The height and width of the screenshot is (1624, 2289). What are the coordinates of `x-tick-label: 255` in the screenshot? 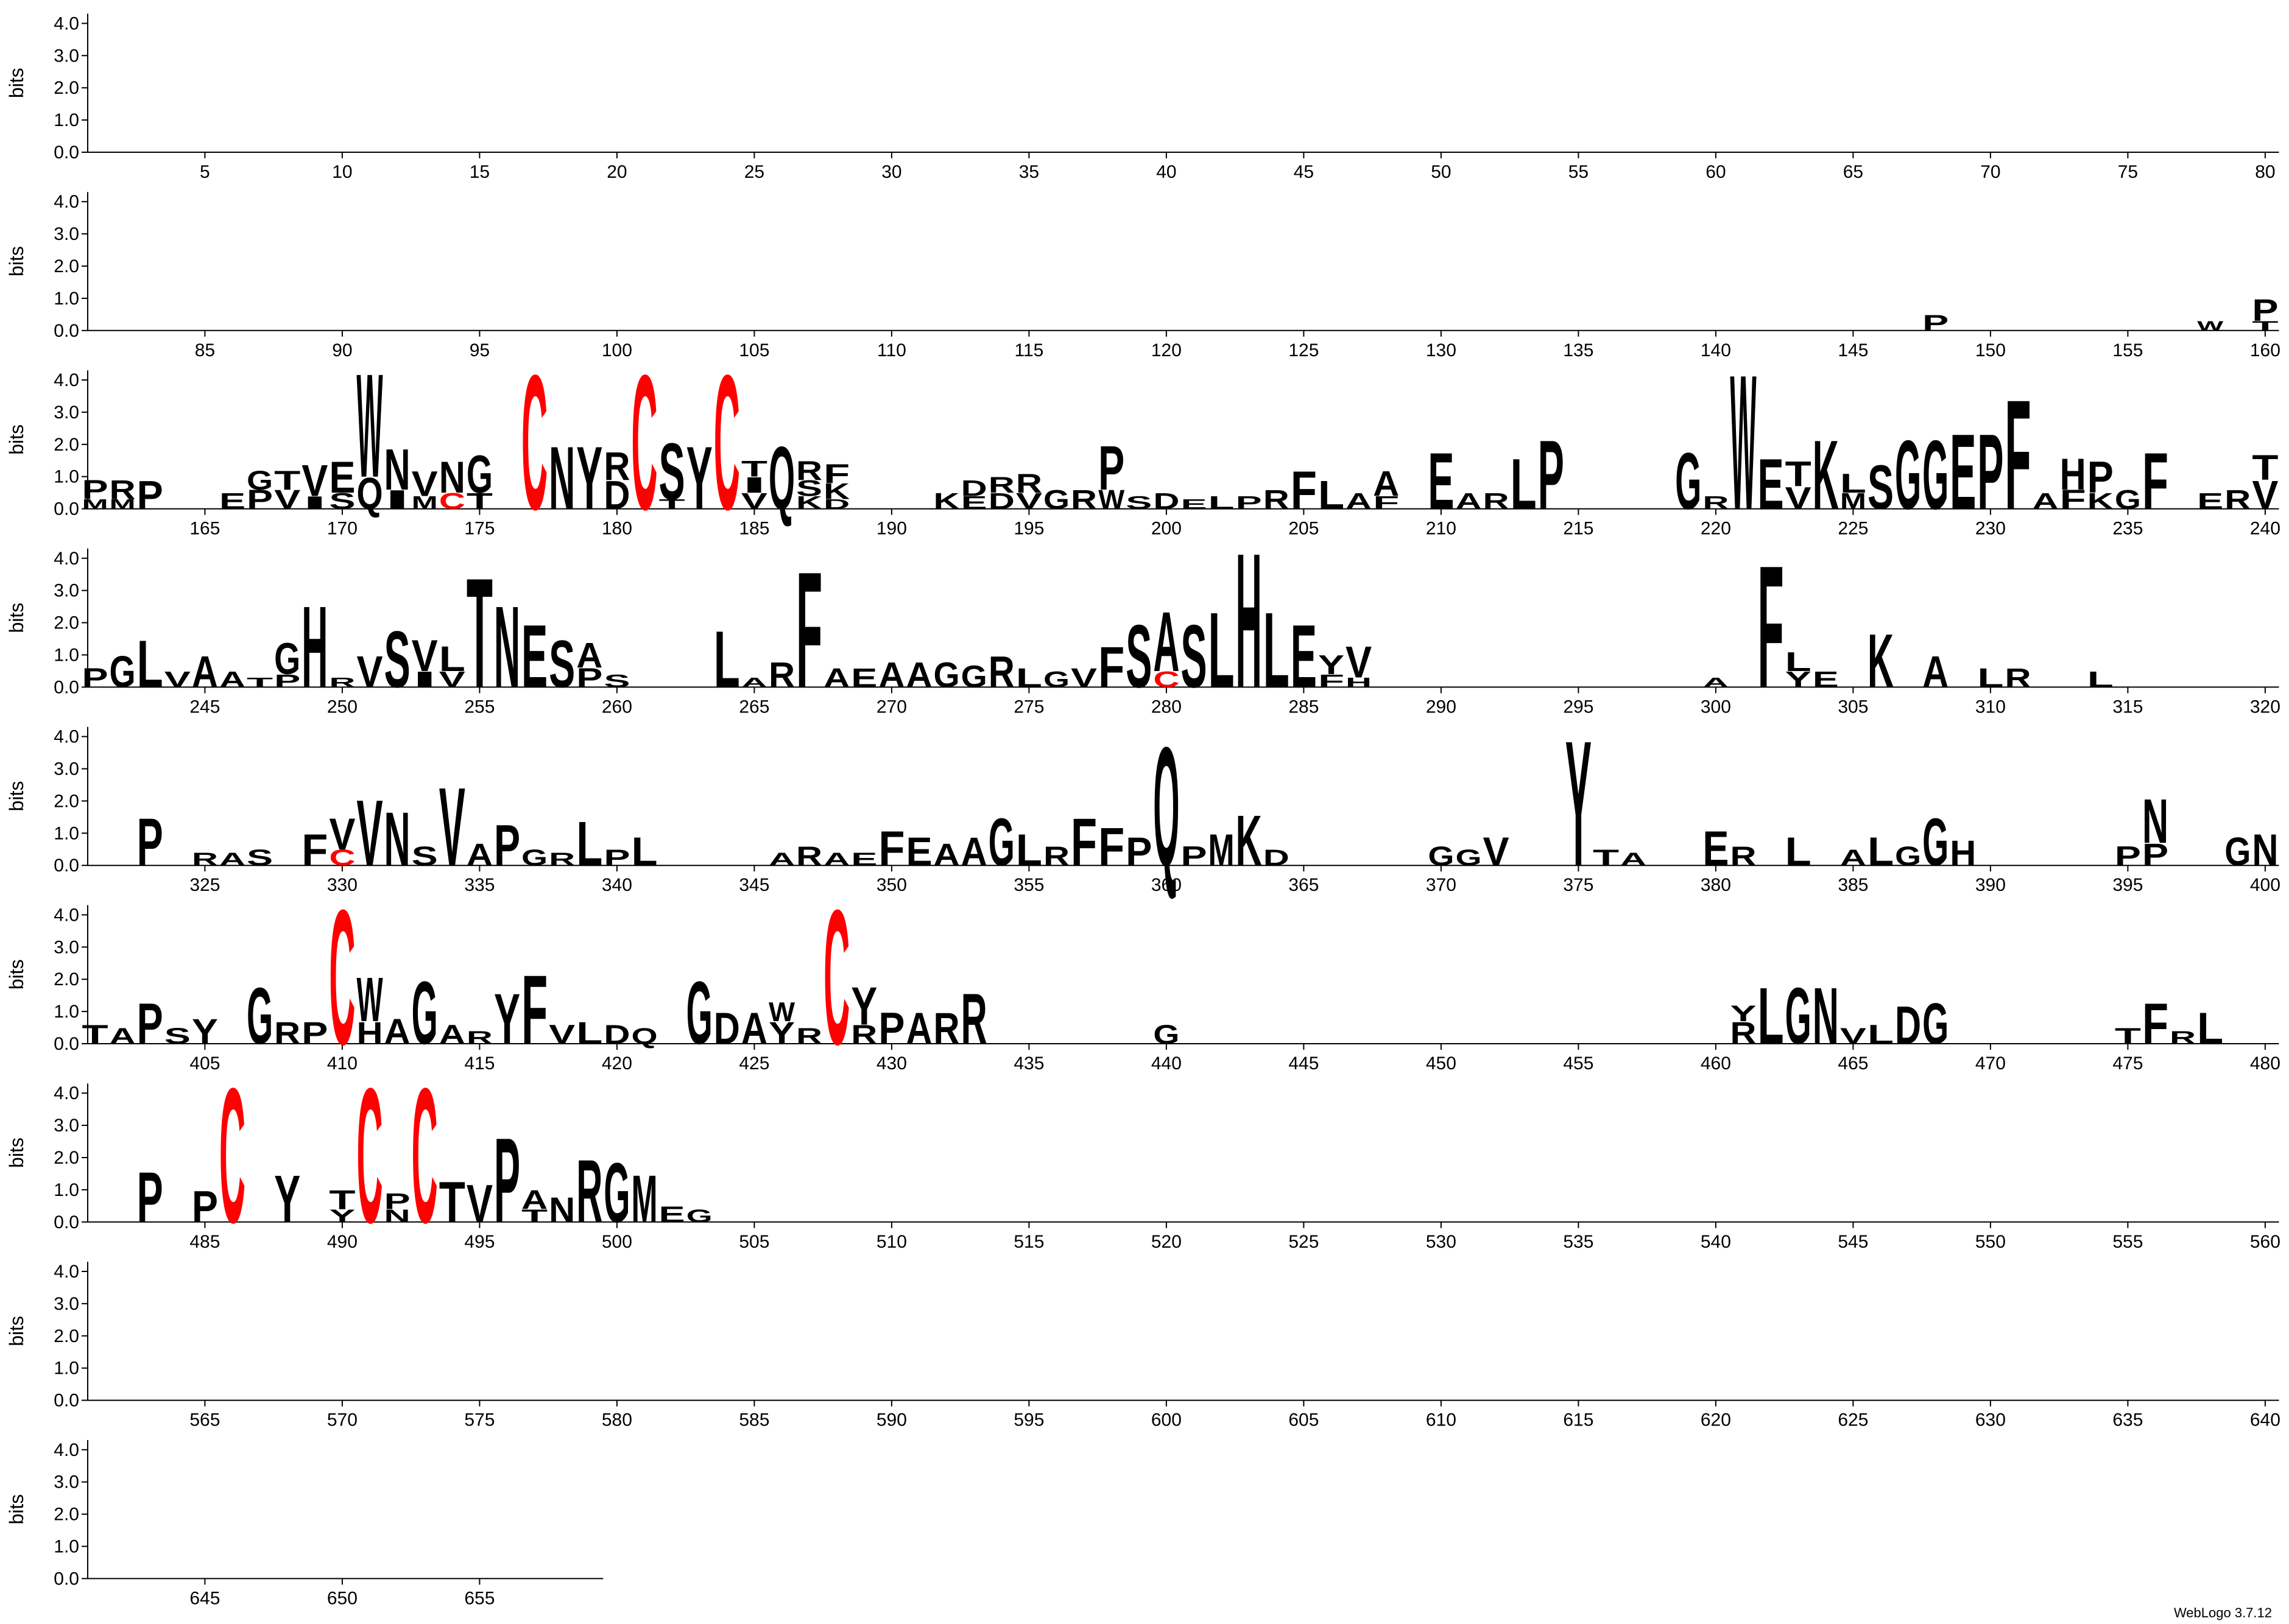 It's located at (480, 707).